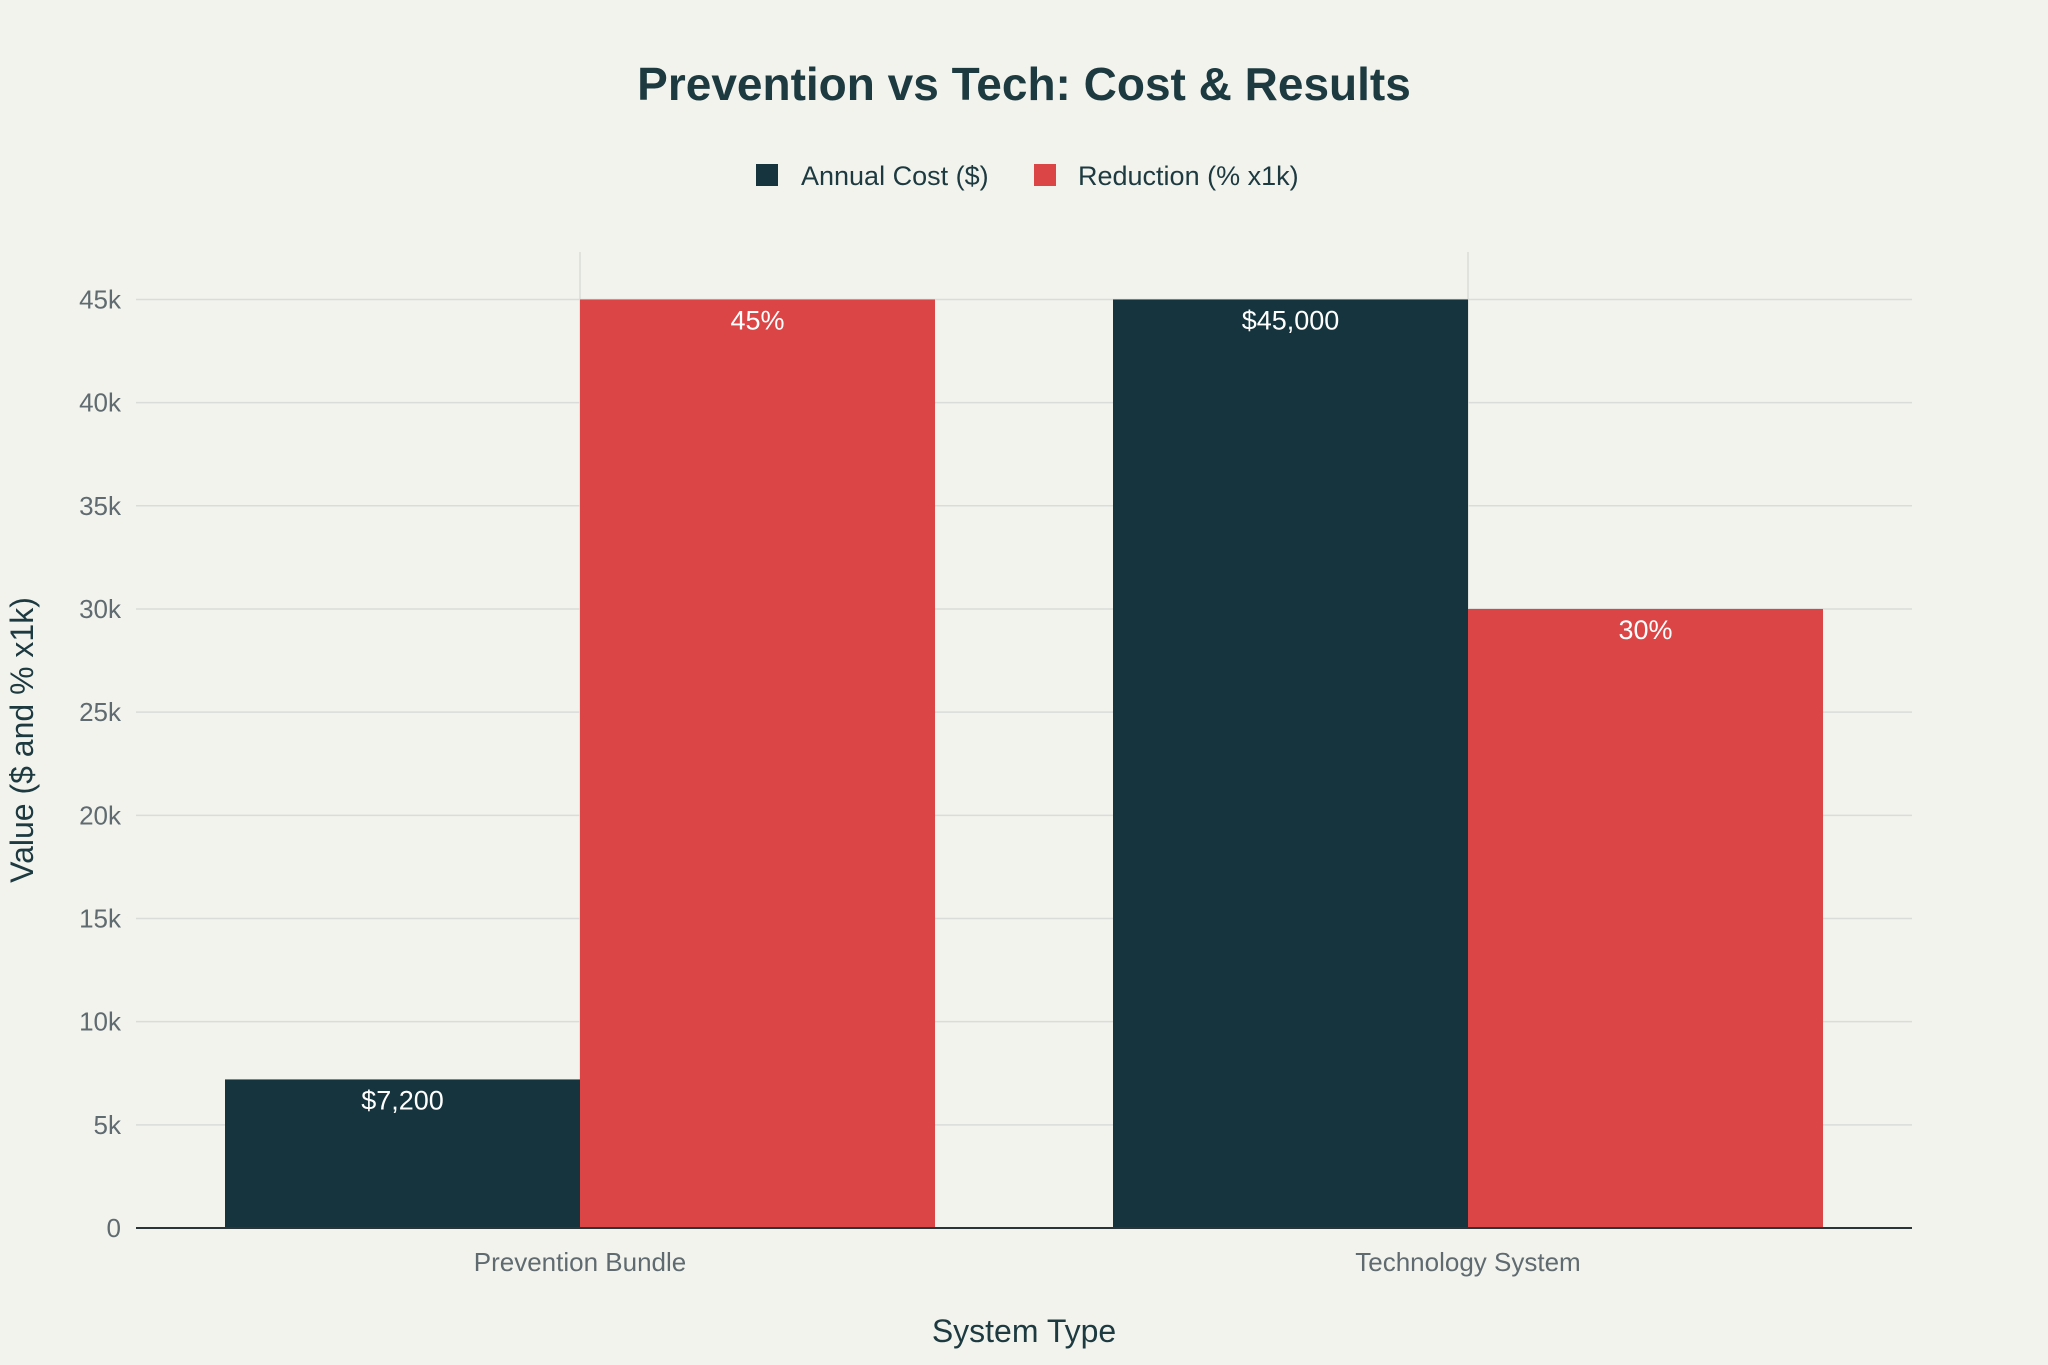 The image size is (2048, 1365). Describe the element at coordinates (100, 299) in the screenshot. I see `y-tick-label: 45k` at that location.